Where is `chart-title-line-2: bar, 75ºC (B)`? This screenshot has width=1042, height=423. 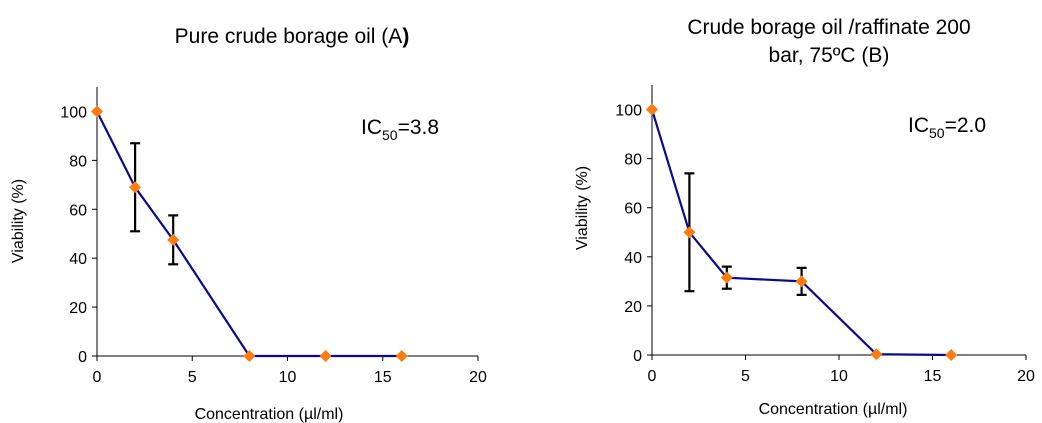
chart-title-line-2: bar, 75ºC (B) is located at coordinates (829, 55).